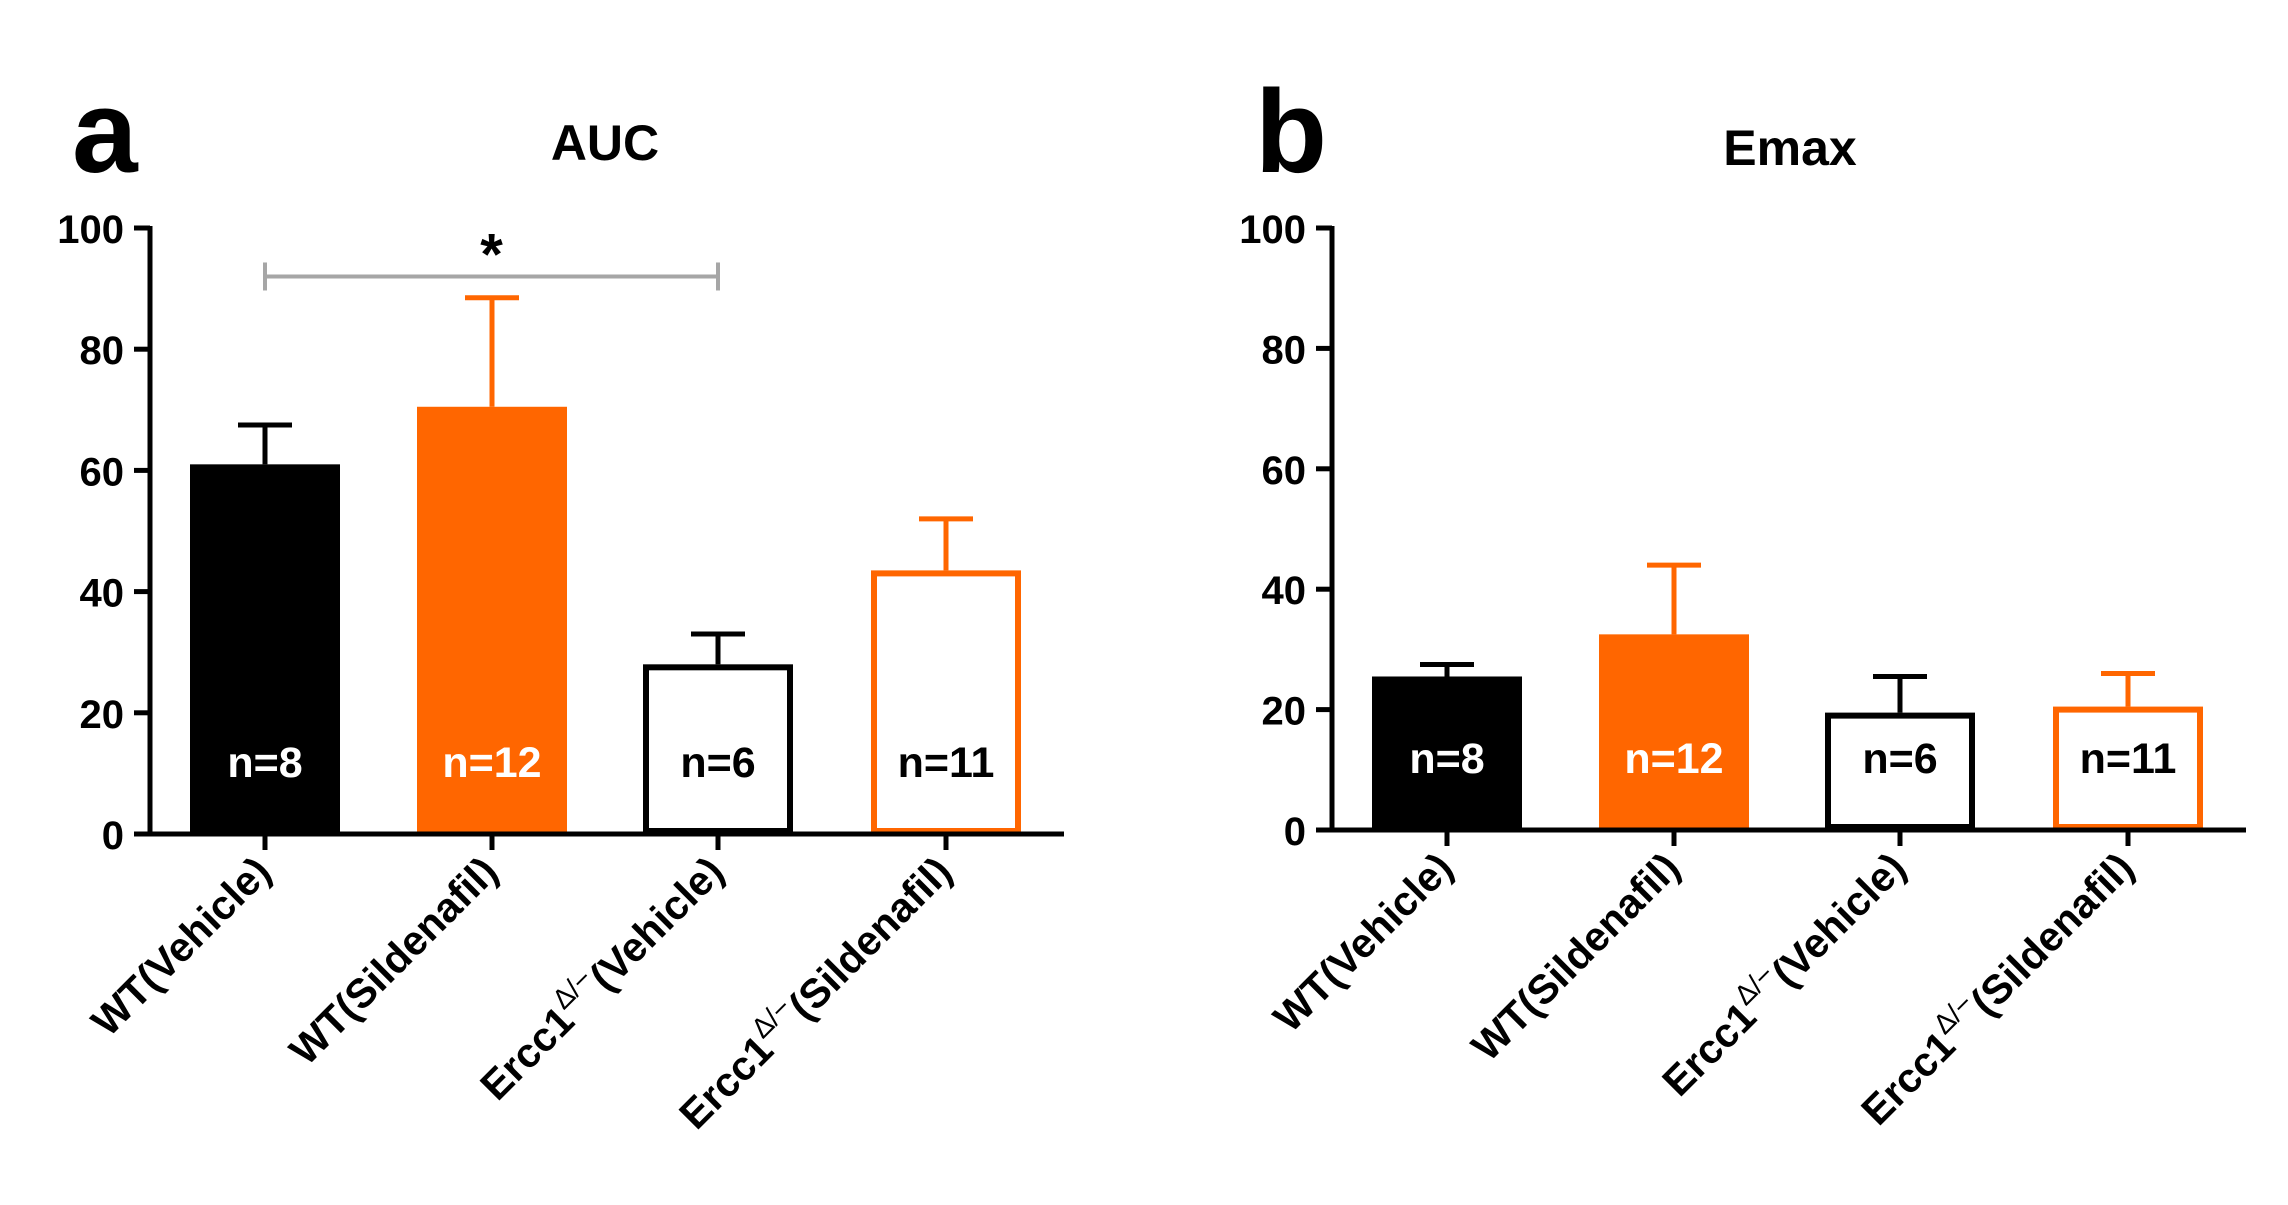 The width and height of the screenshot is (2288, 1205). What do you see at coordinates (1291, 132) in the screenshot?
I see `panel-letter: b` at bounding box center [1291, 132].